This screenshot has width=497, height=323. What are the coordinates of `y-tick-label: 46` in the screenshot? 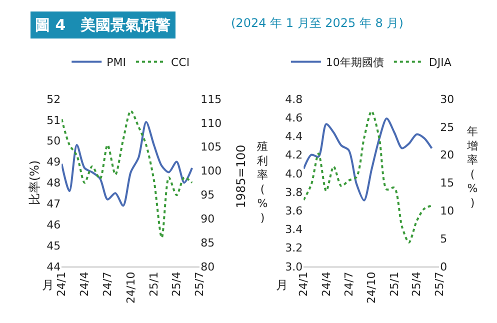 It's located at (53, 225).